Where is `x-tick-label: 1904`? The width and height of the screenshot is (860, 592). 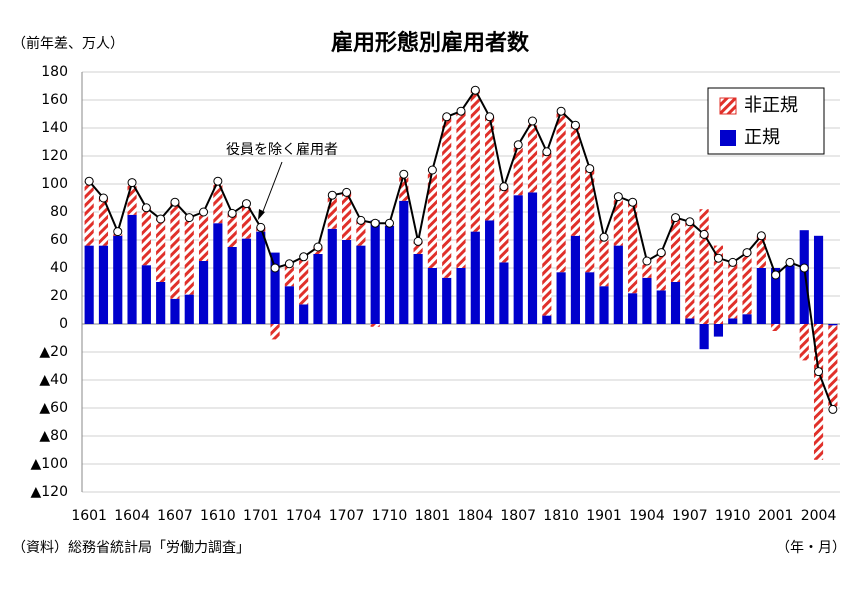 x-tick-label: 1904 is located at coordinates (647, 516).